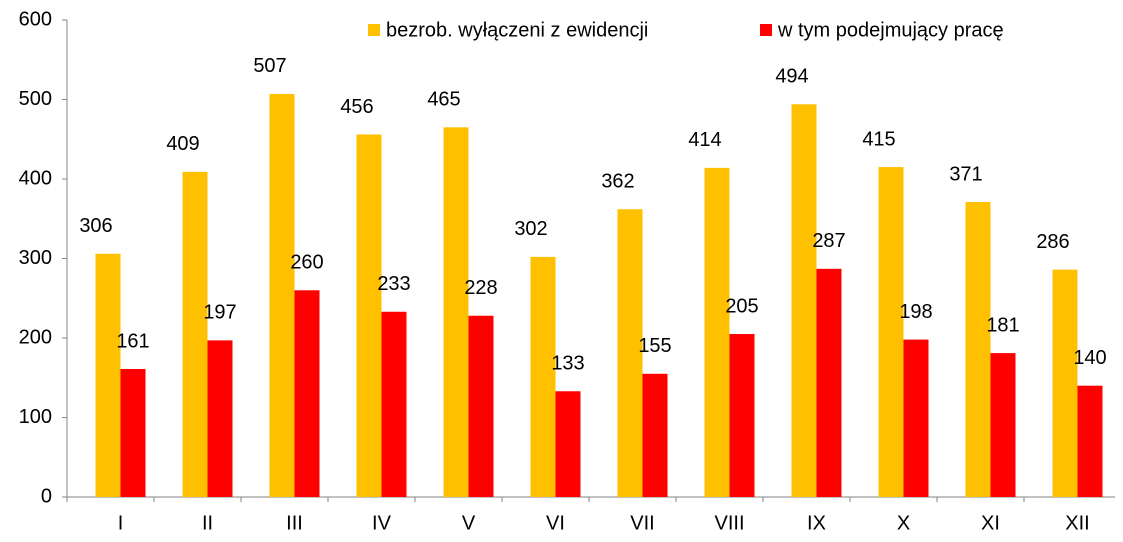 This screenshot has width=1123, height=542. I want to click on data-label: 507, so click(269, 66).